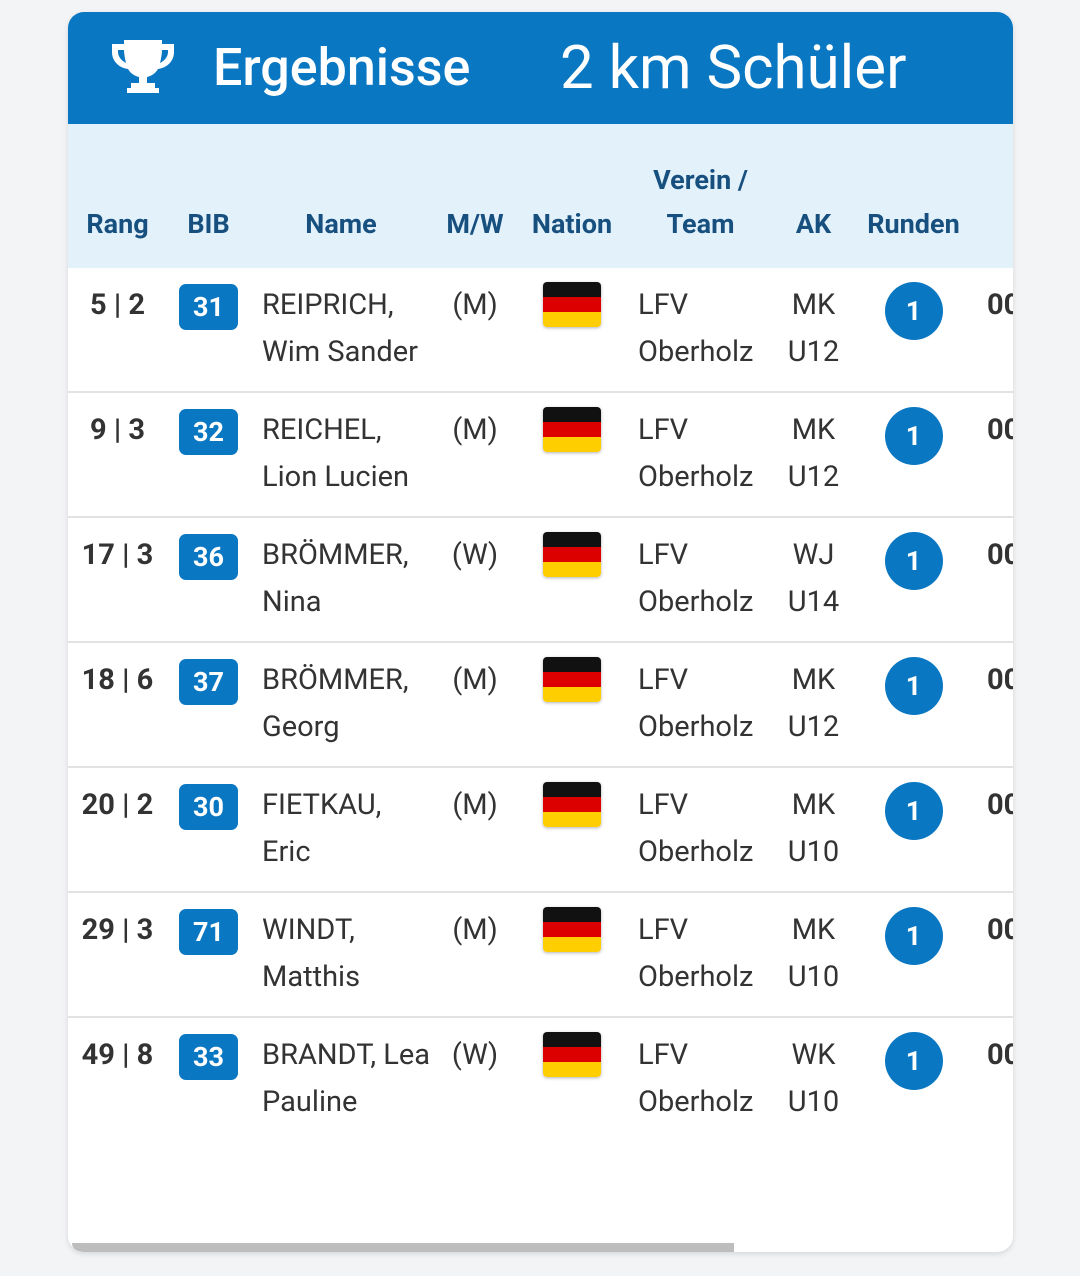 The width and height of the screenshot is (1080, 1276). What do you see at coordinates (733, 67) in the screenshot?
I see `subtitle: 2 km Schüler` at bounding box center [733, 67].